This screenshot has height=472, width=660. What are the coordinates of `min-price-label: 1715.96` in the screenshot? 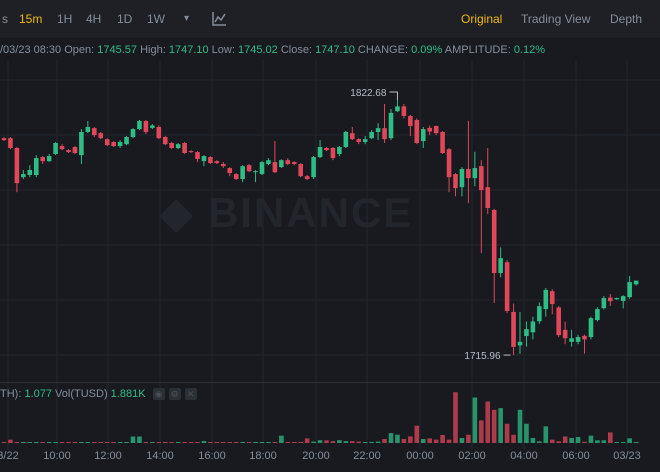 It's located at (482, 356).